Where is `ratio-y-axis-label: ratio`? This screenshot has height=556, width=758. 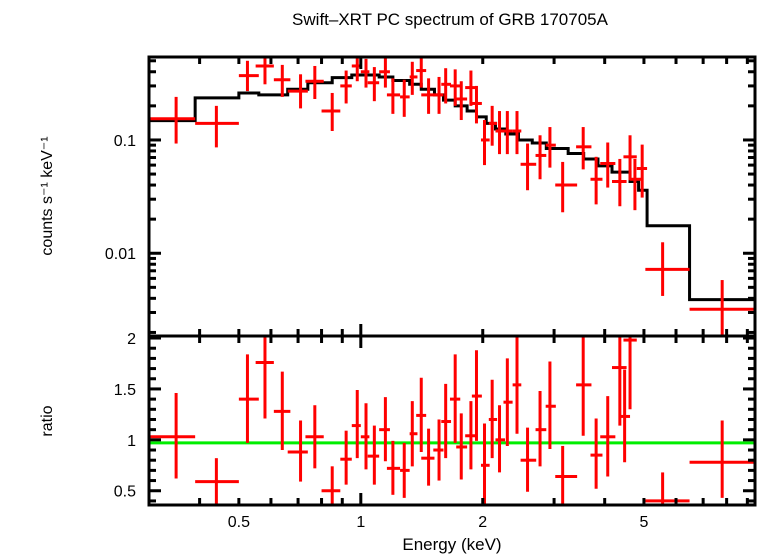 ratio-y-axis-label: ratio is located at coordinates (47, 420).